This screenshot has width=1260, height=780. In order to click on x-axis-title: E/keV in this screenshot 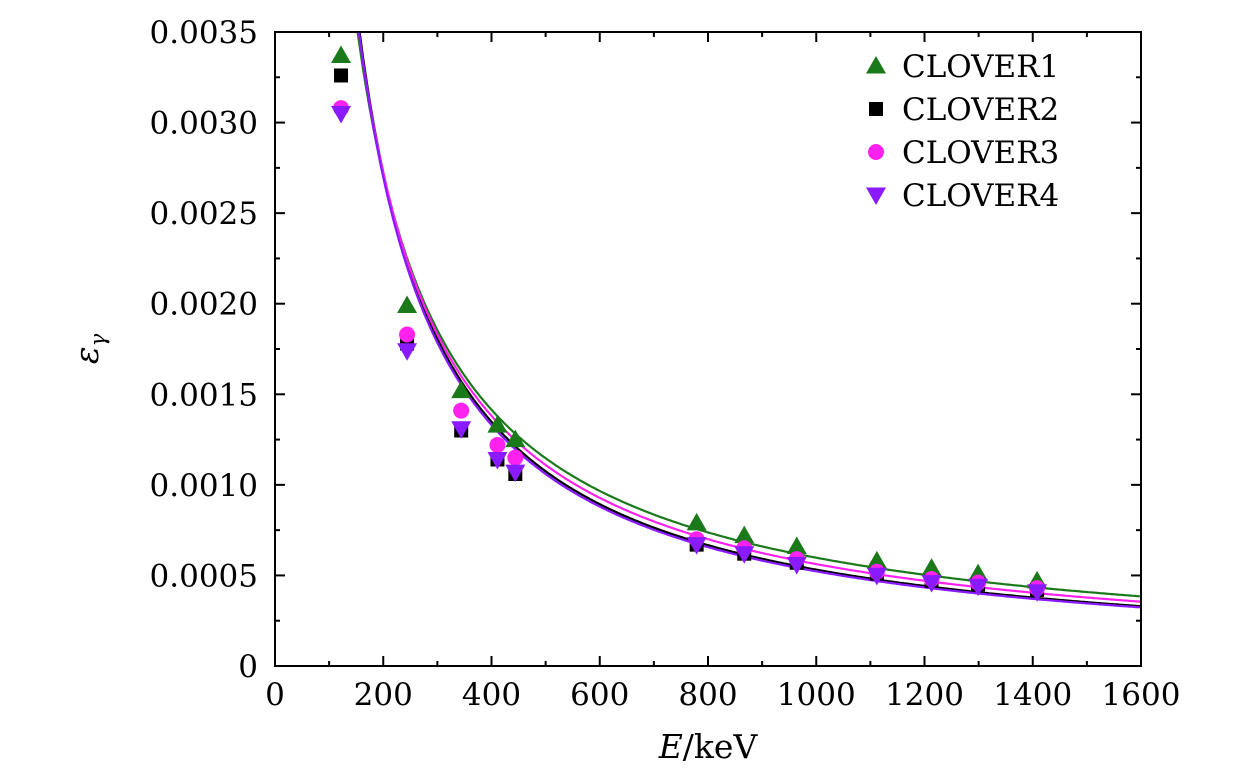, I will do `click(708, 746)`.